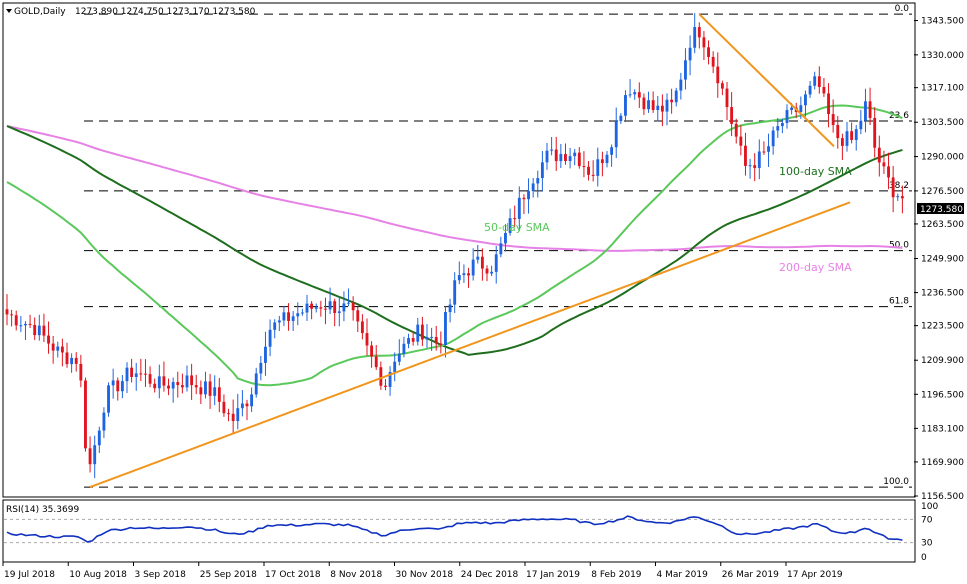 Image resolution: width=967 pixels, height=584 pixels. I want to click on time-tick-label: 19 Jul 2018, so click(29, 575).